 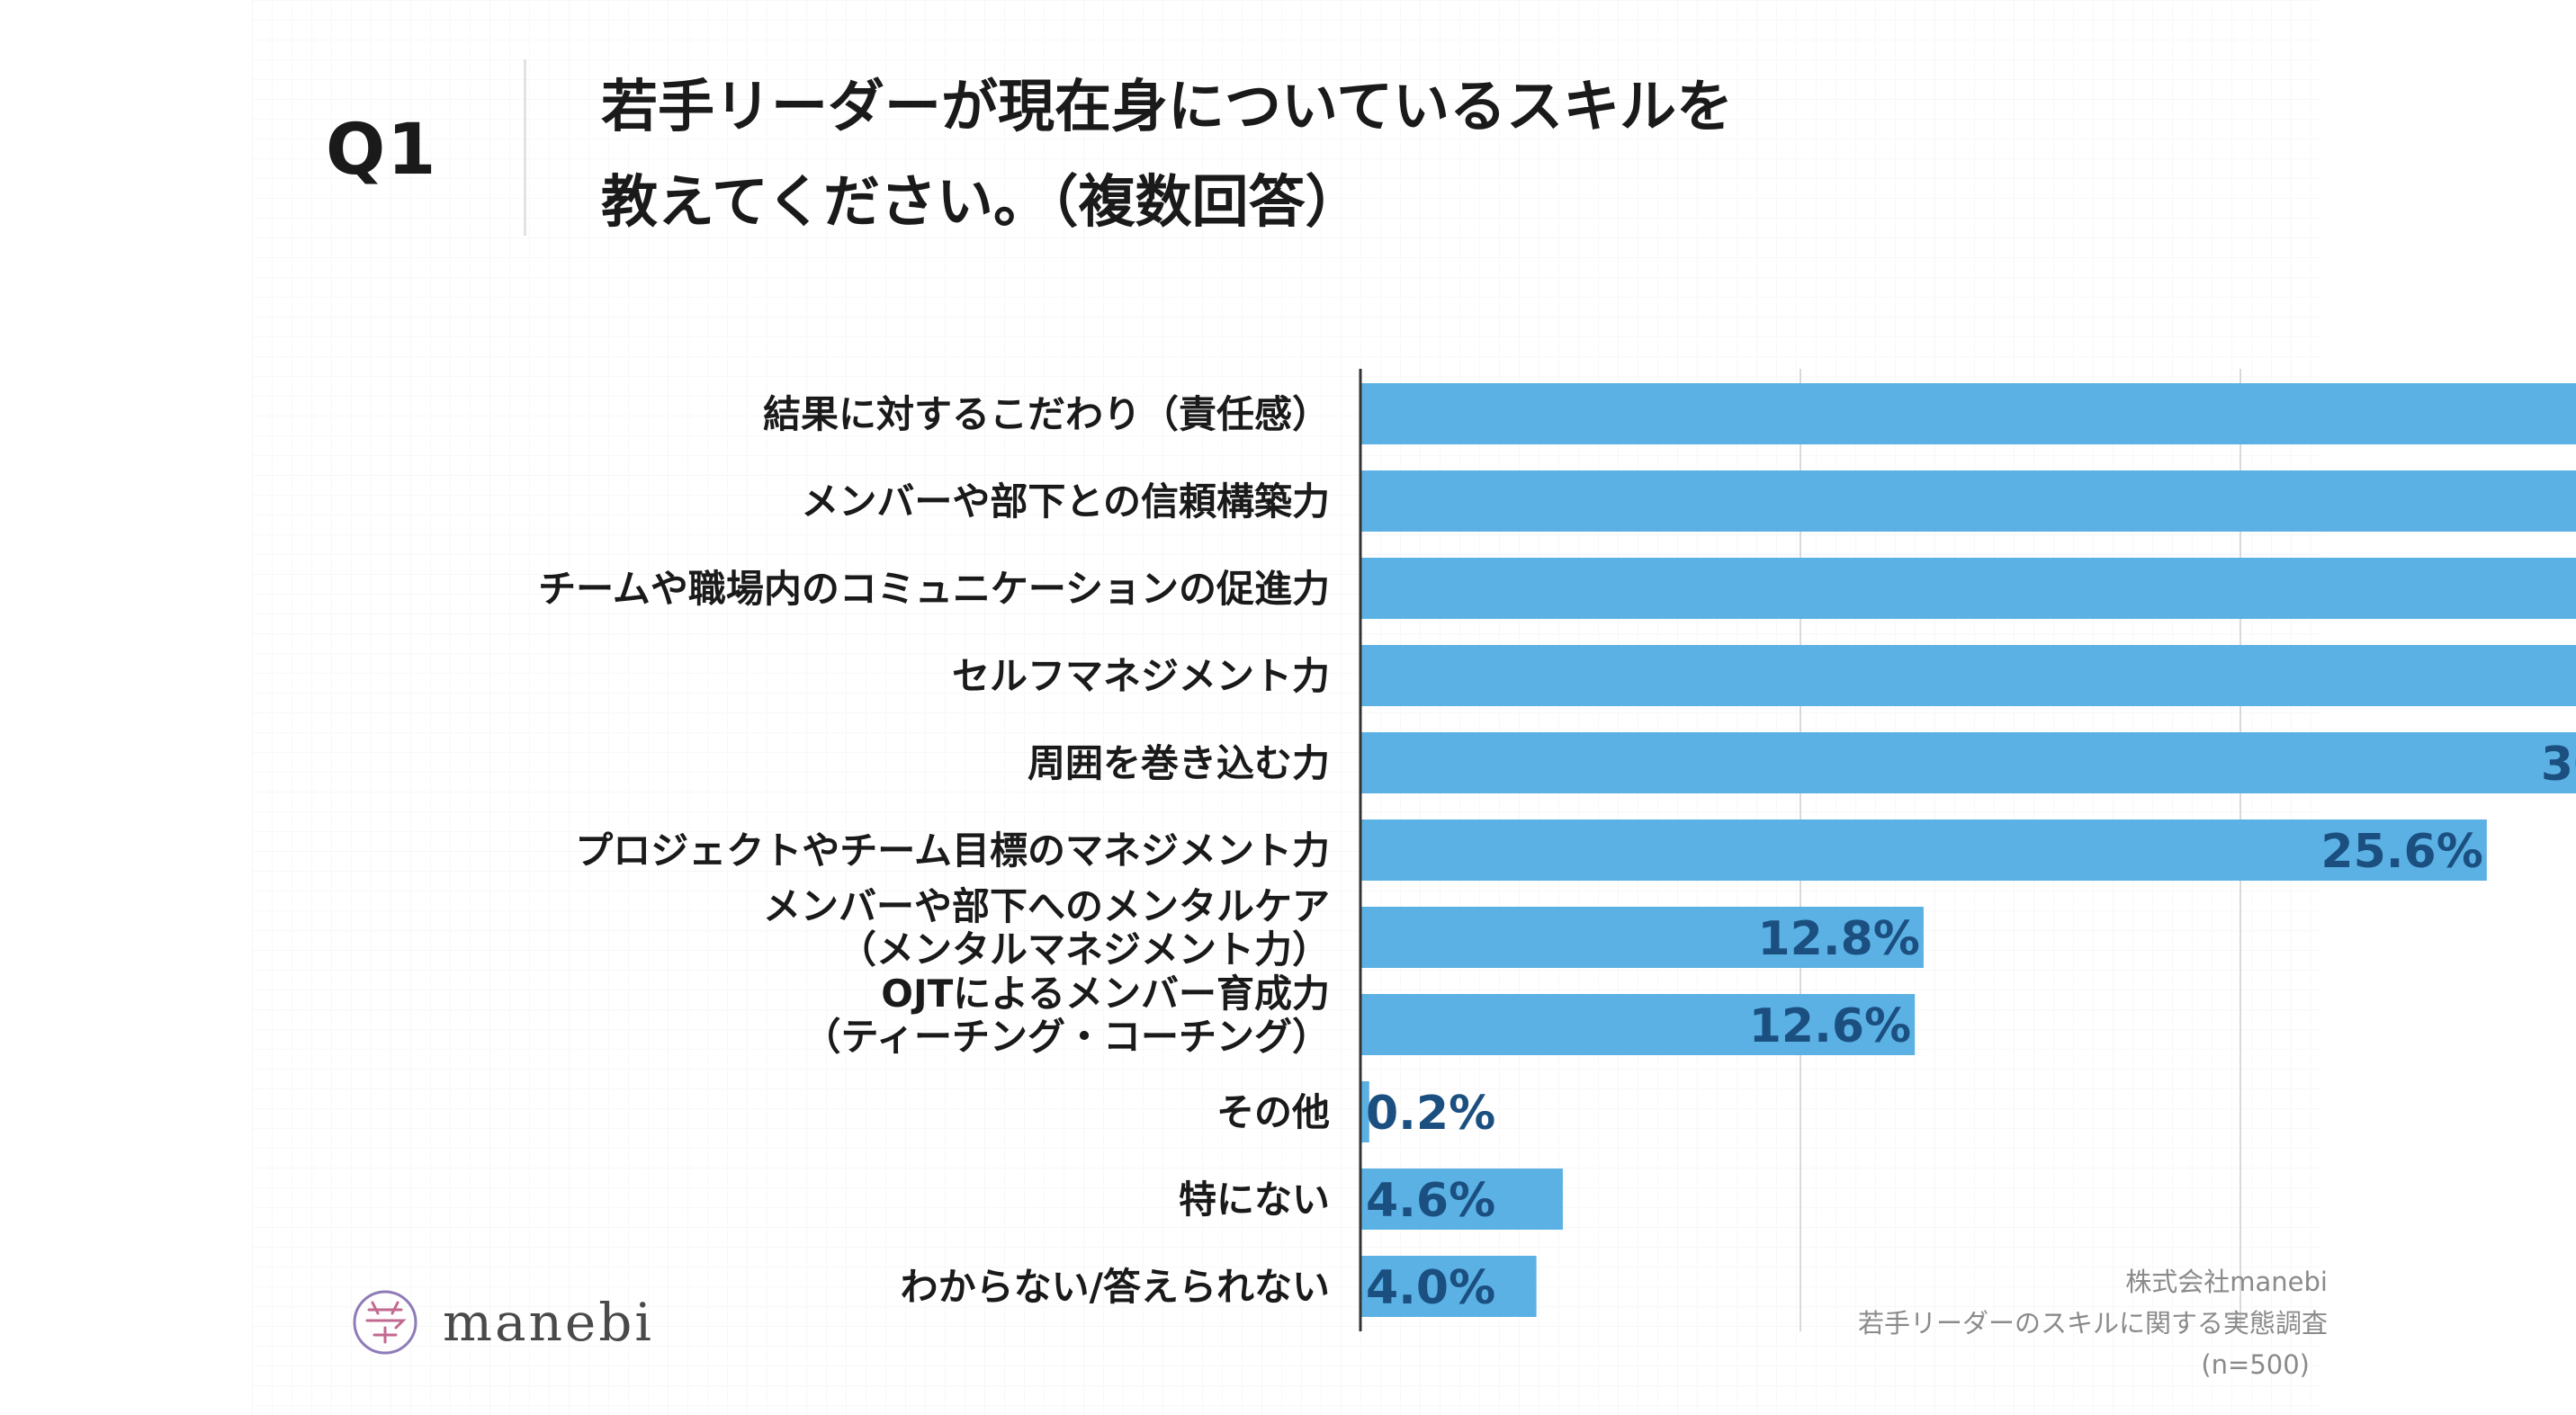 What do you see at coordinates (2401, 852) in the screenshot?
I see `value-label: 25.6%` at bounding box center [2401, 852].